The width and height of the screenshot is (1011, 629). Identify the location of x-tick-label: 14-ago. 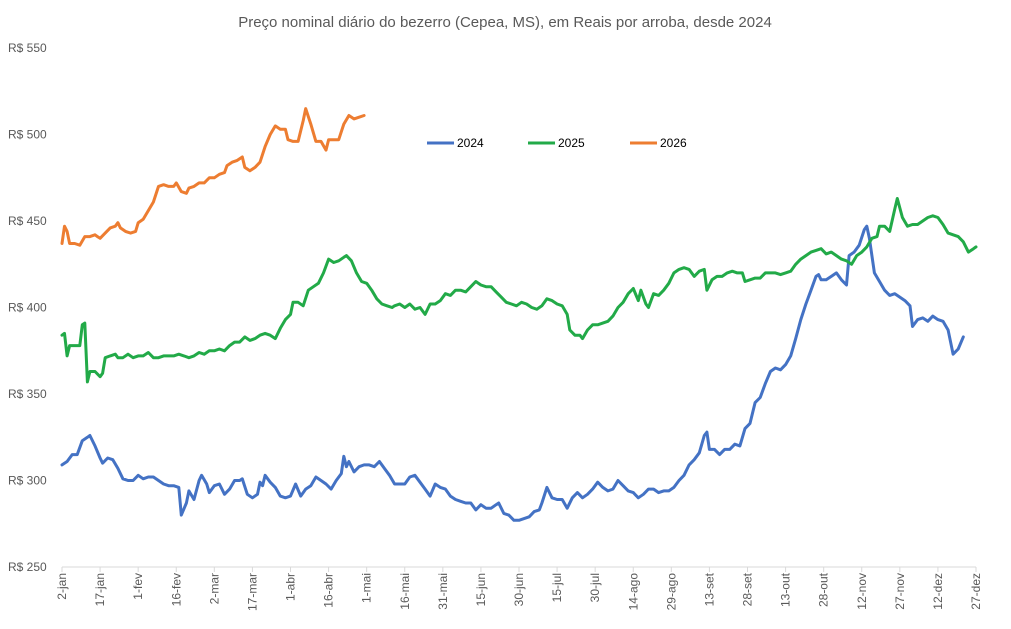
(633, 592).